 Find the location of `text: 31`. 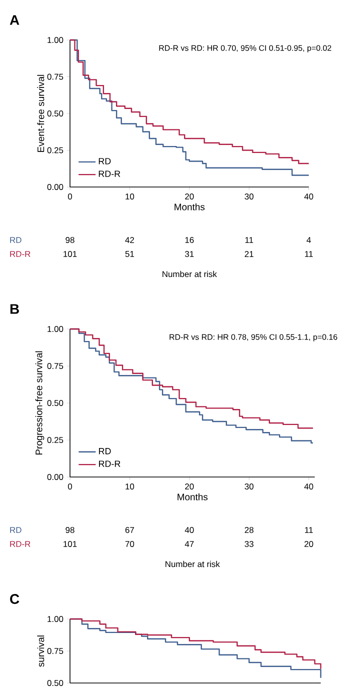

text: 31 is located at coordinates (189, 254).